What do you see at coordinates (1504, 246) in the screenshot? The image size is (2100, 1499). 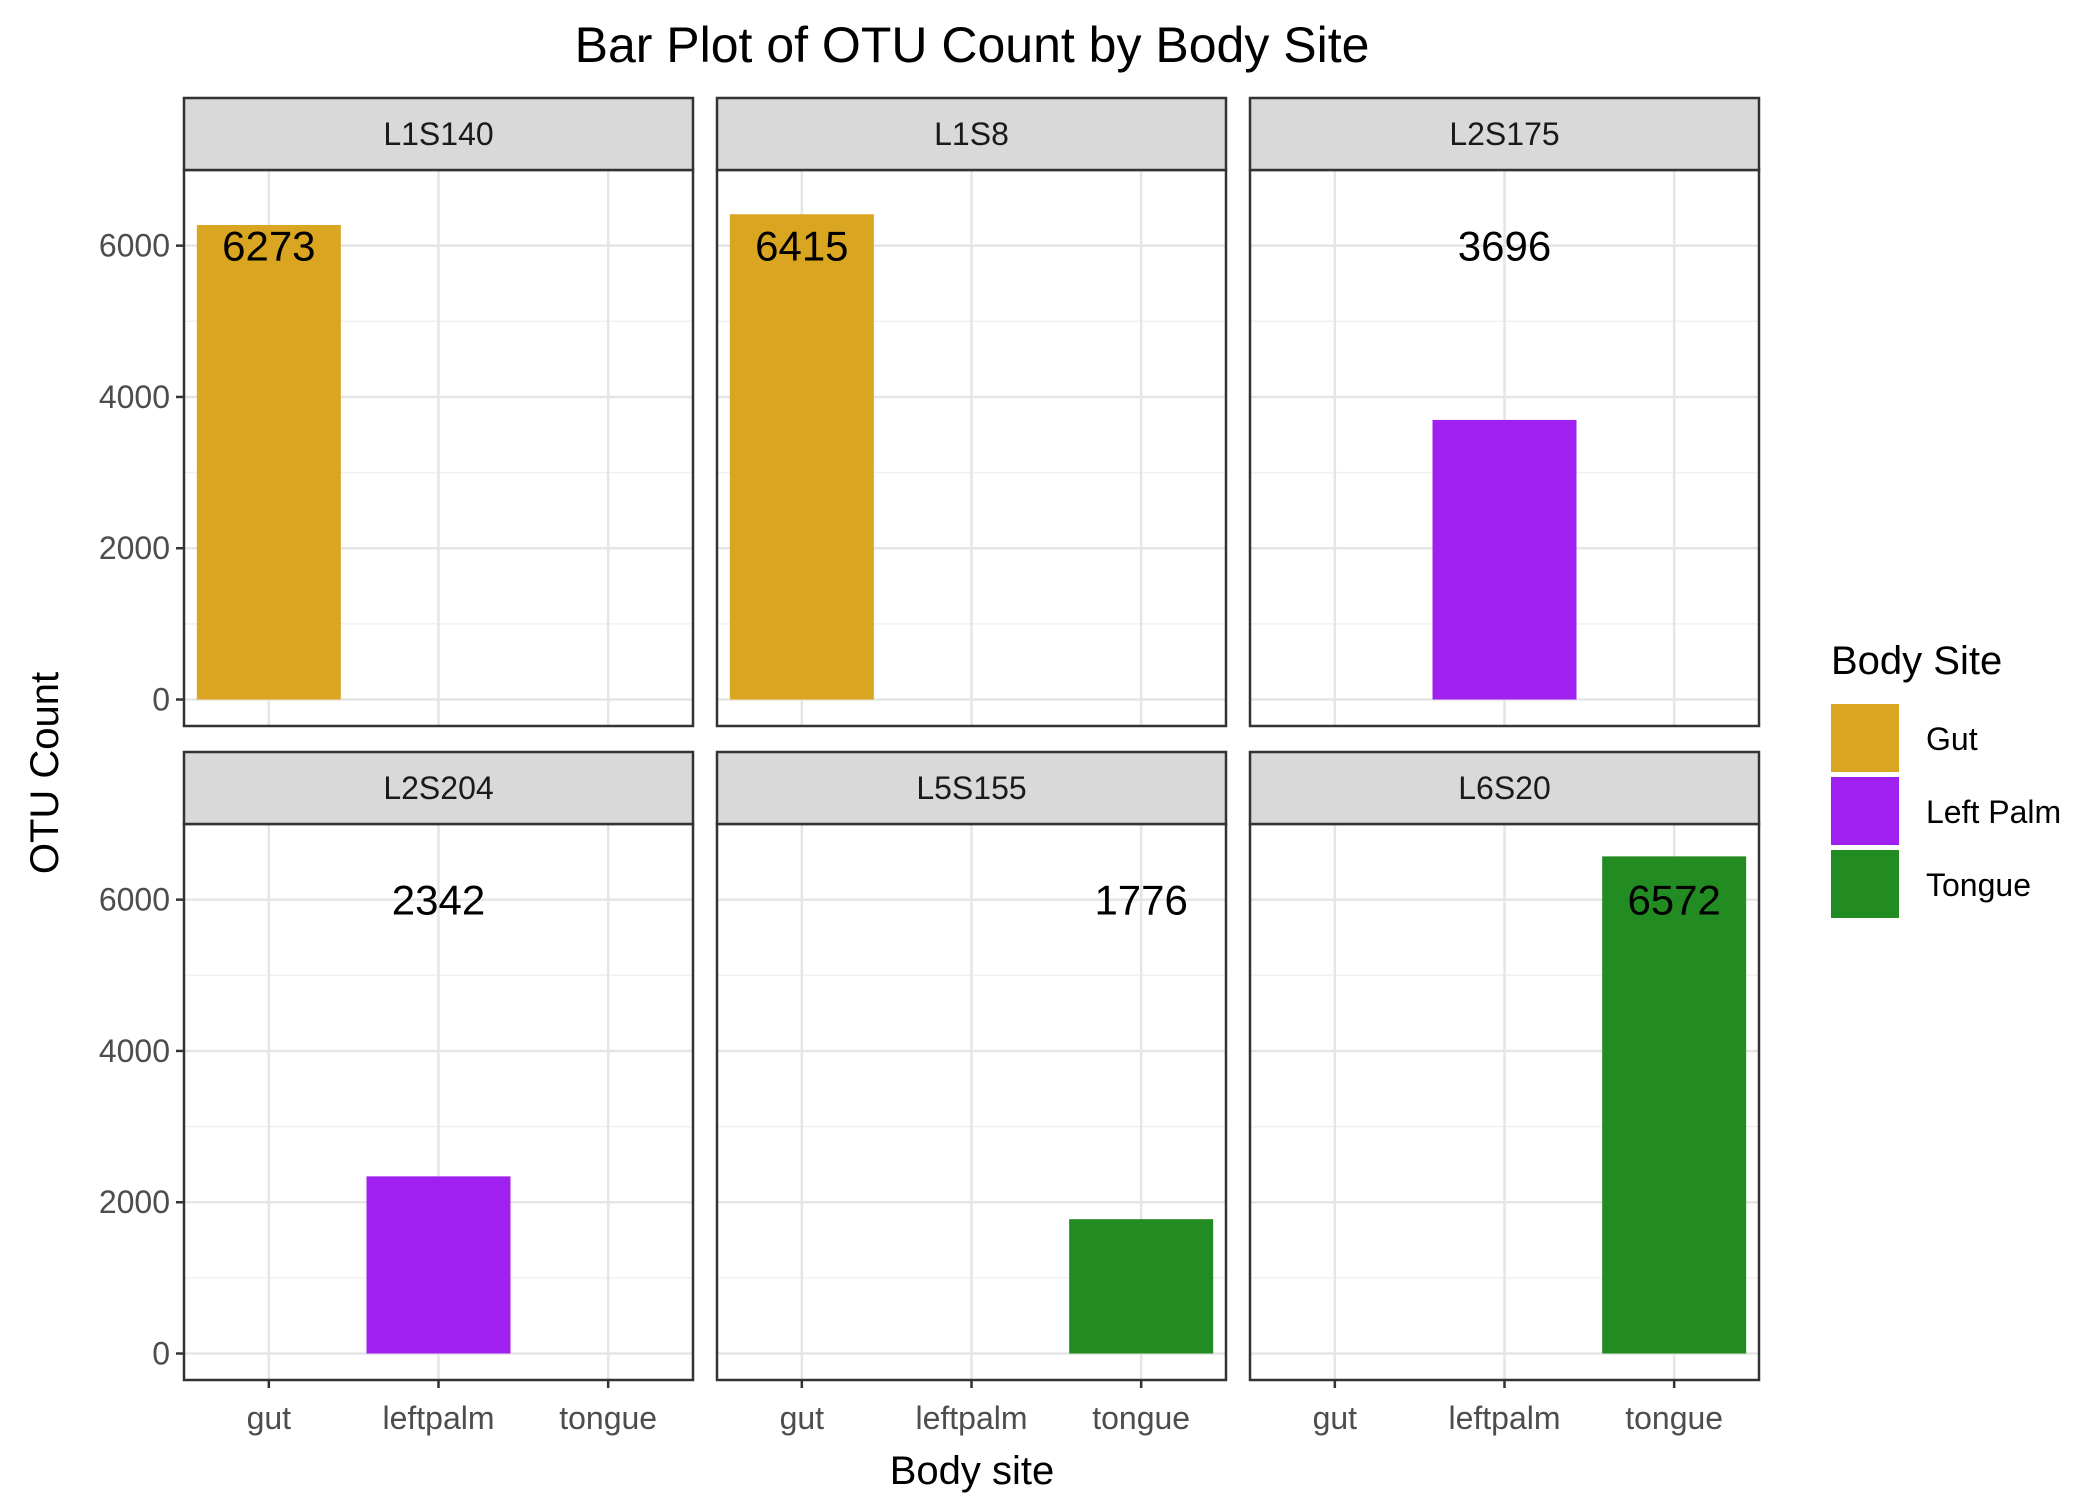 I see `data-label: 3696` at bounding box center [1504, 246].